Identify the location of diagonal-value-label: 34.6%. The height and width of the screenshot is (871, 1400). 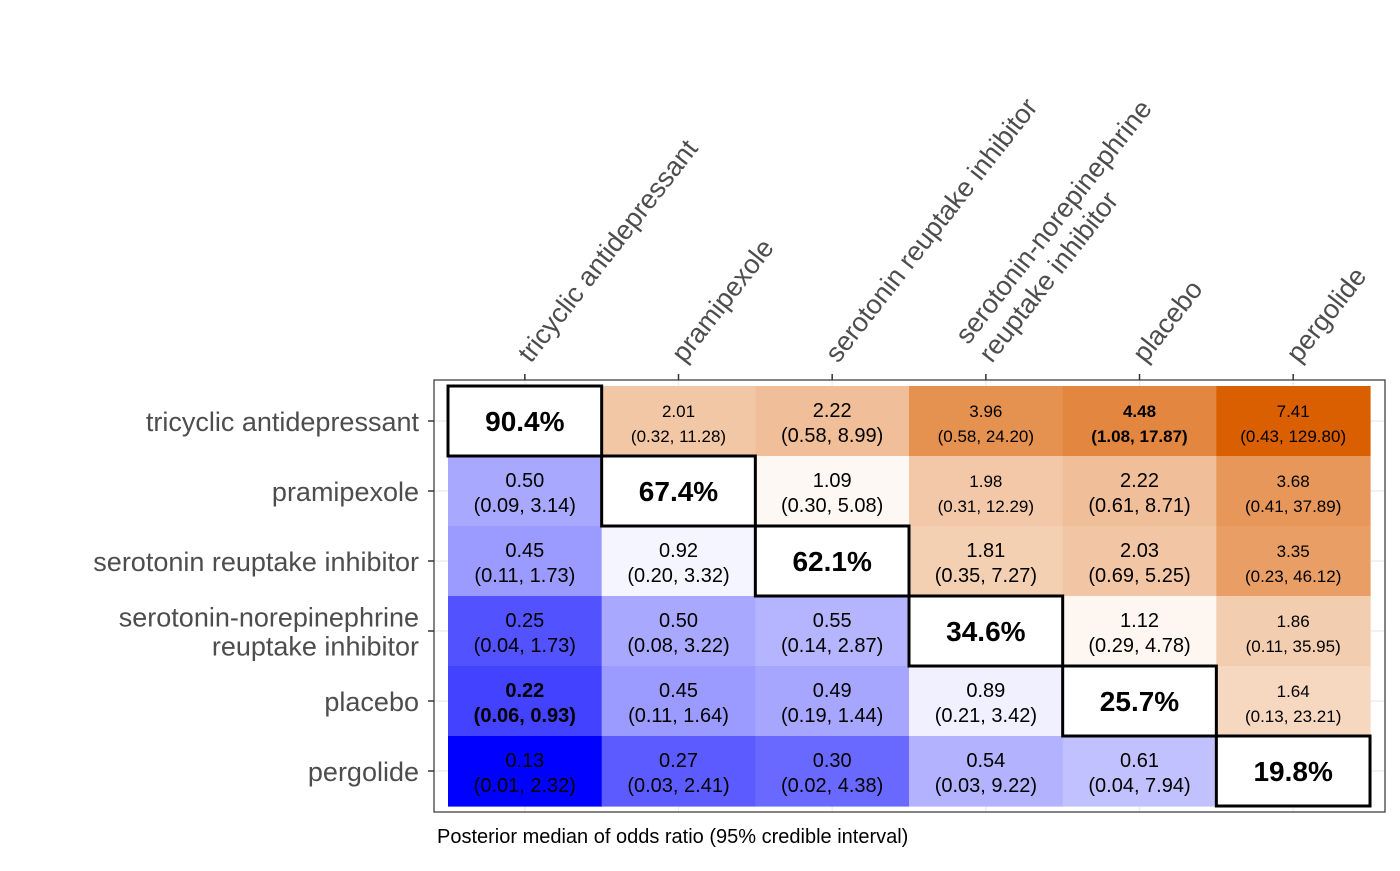
(985, 631).